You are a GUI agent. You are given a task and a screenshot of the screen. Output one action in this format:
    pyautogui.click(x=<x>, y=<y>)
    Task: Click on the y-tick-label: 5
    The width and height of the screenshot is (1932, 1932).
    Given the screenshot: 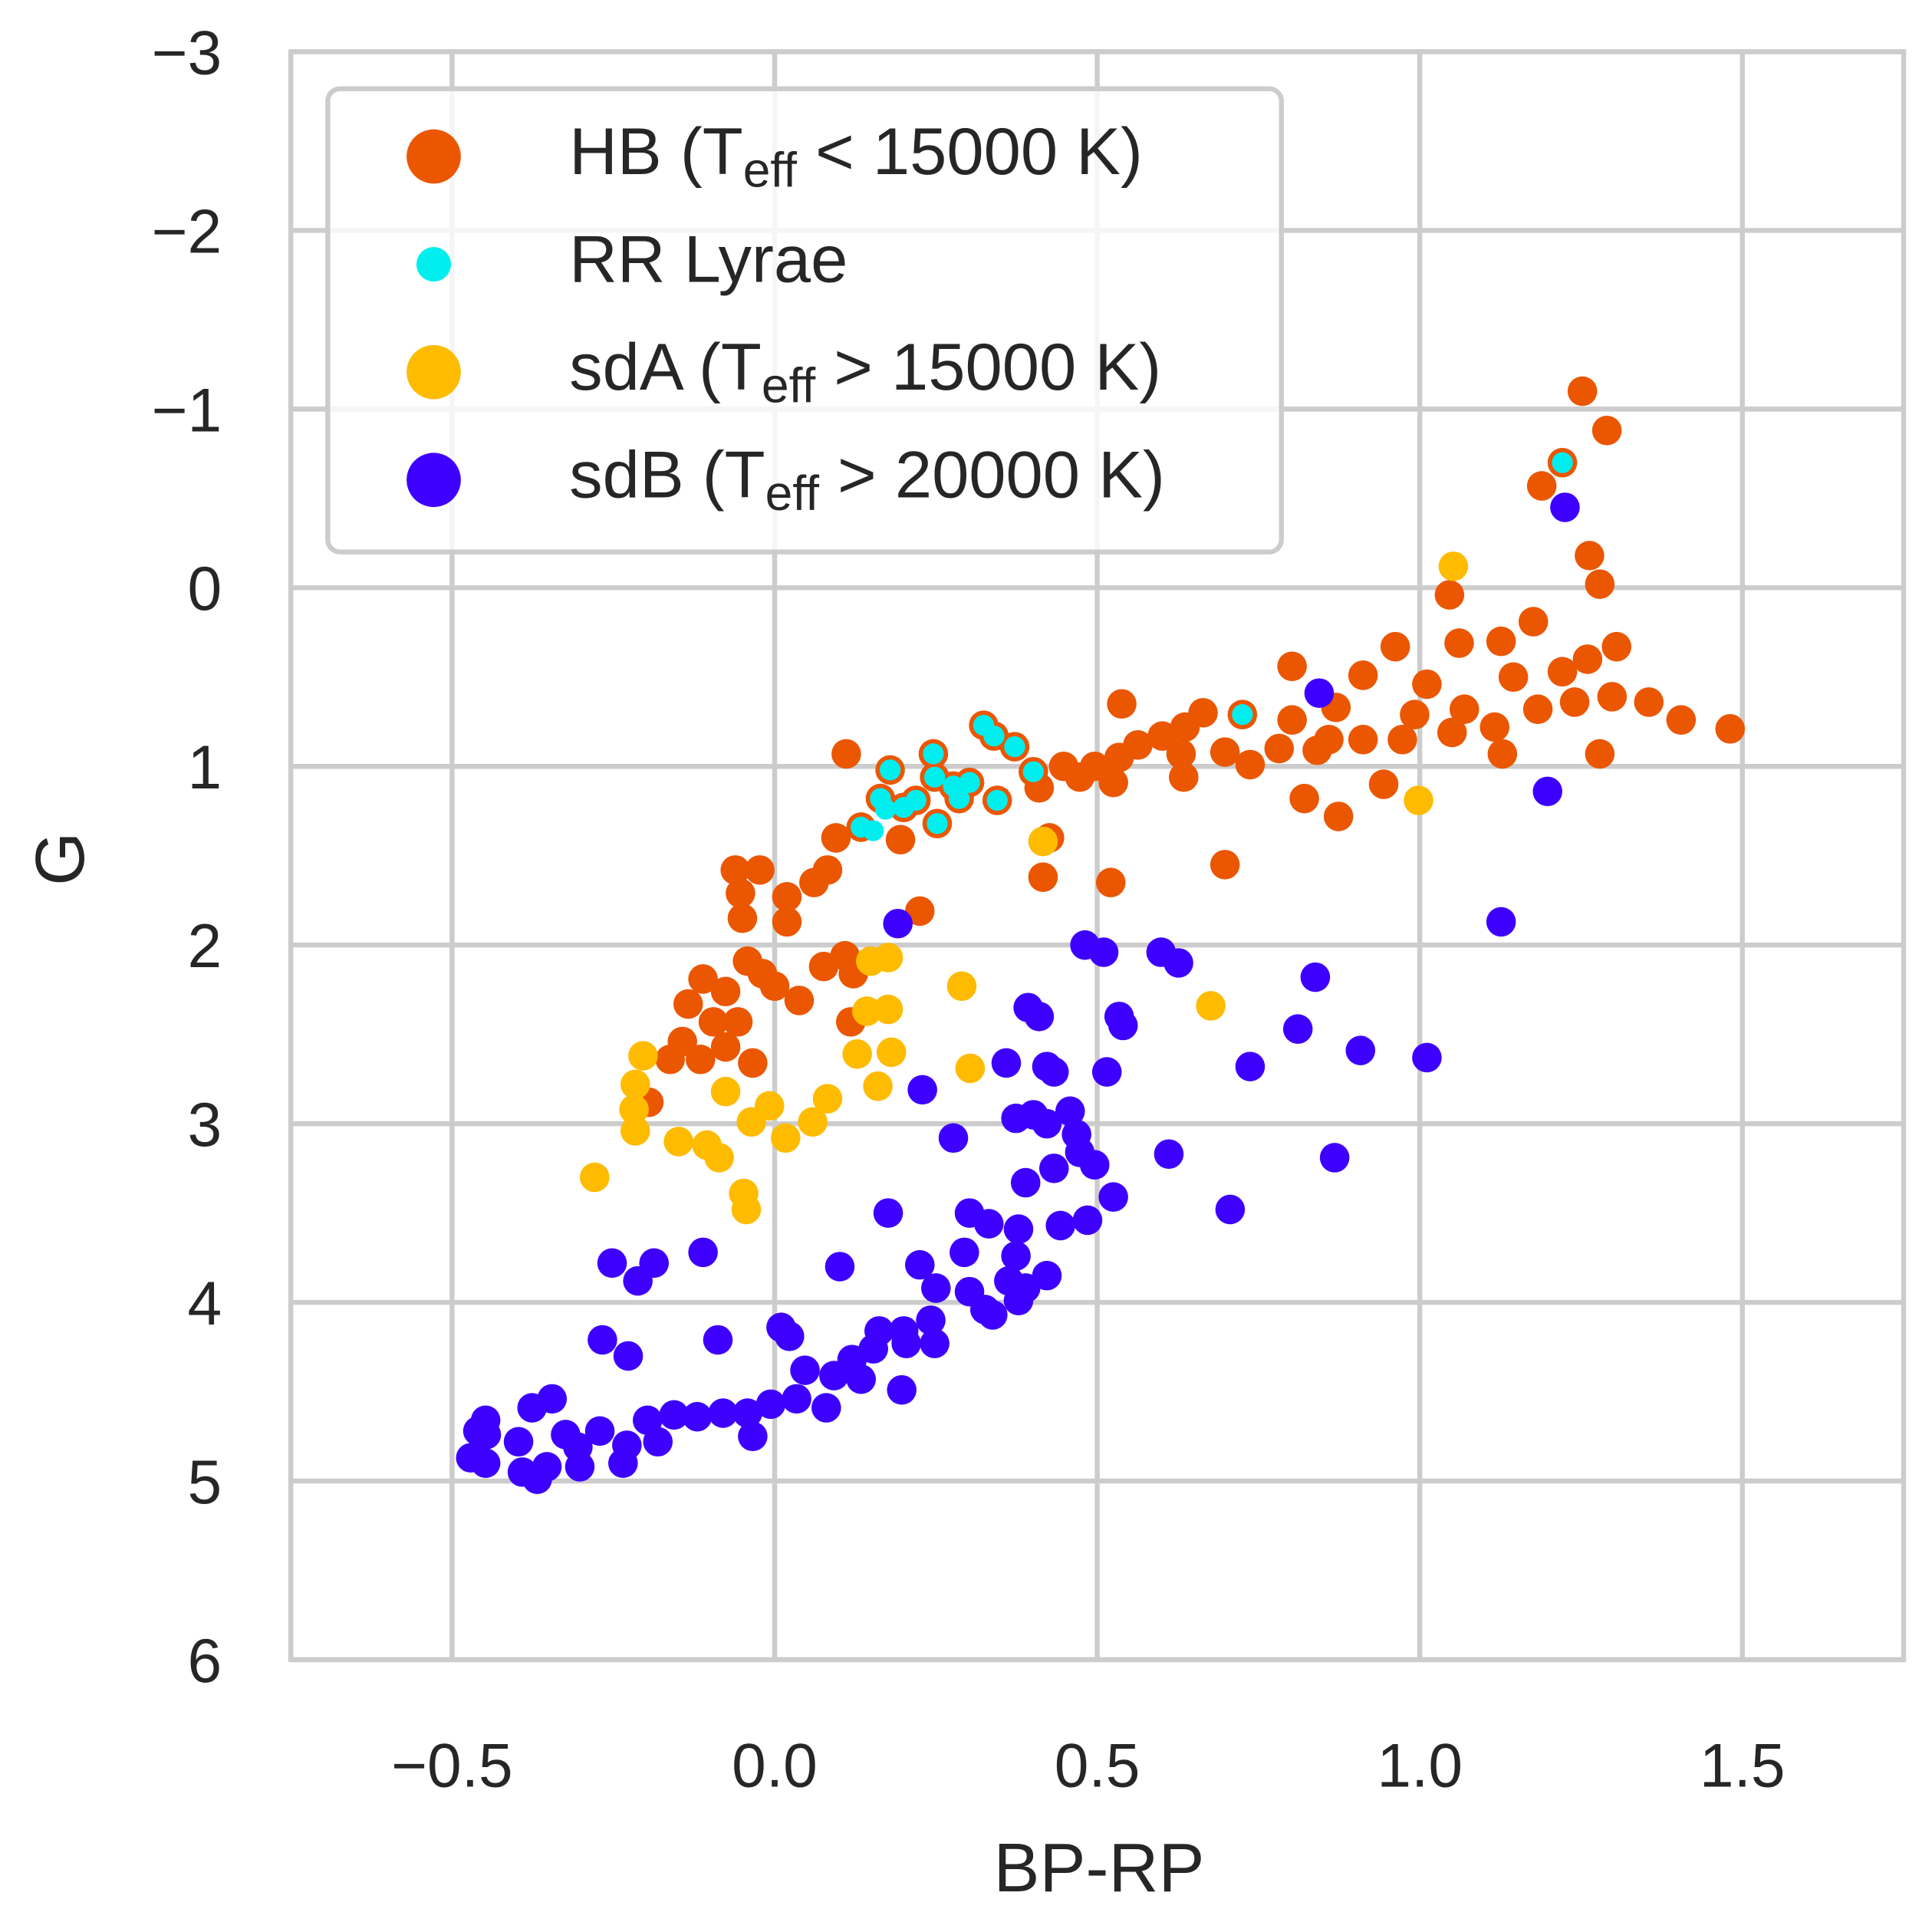 What is the action you would take?
    pyautogui.click(x=204, y=1482)
    